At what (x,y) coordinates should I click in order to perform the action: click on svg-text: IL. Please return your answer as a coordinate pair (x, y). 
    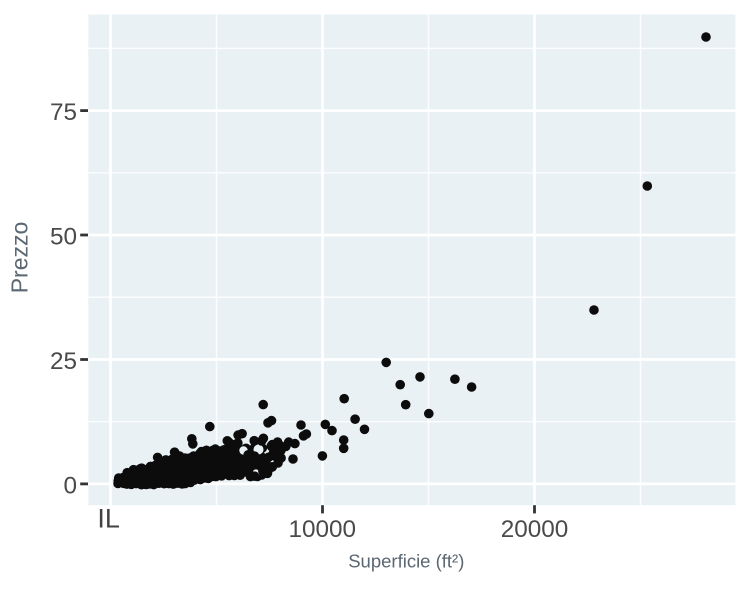
    Looking at the image, I should click on (108, 518).